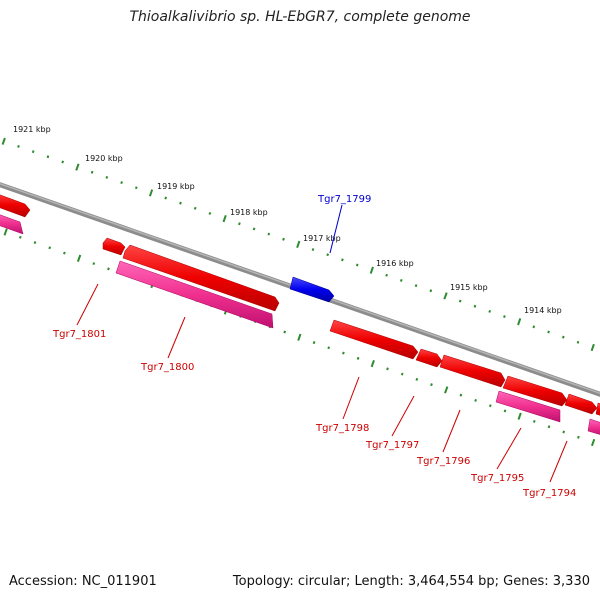 The width and height of the screenshot is (600, 600). I want to click on gene-label-tgr7-1795: Tgr7_1795, so click(497, 478).